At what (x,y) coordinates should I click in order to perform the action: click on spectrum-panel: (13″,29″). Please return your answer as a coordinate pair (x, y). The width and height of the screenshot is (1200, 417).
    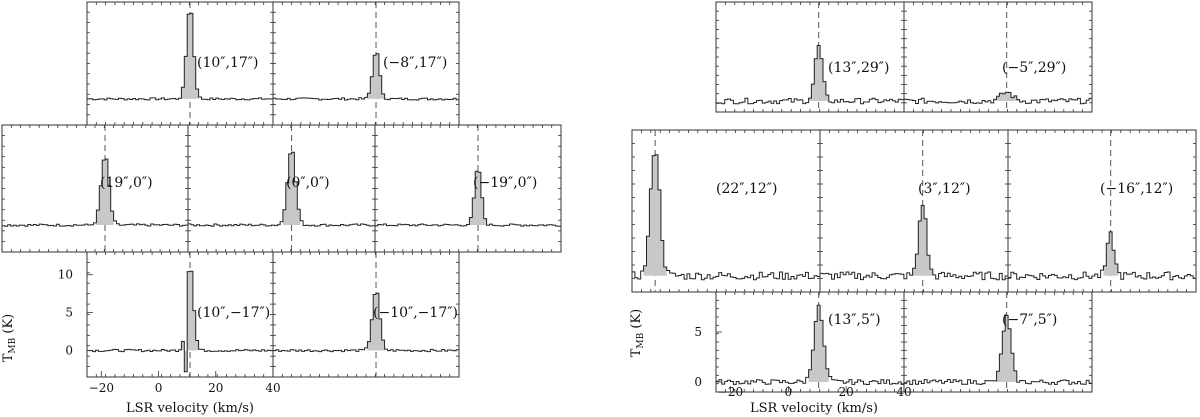
    Looking at the image, I should click on (810, 57).